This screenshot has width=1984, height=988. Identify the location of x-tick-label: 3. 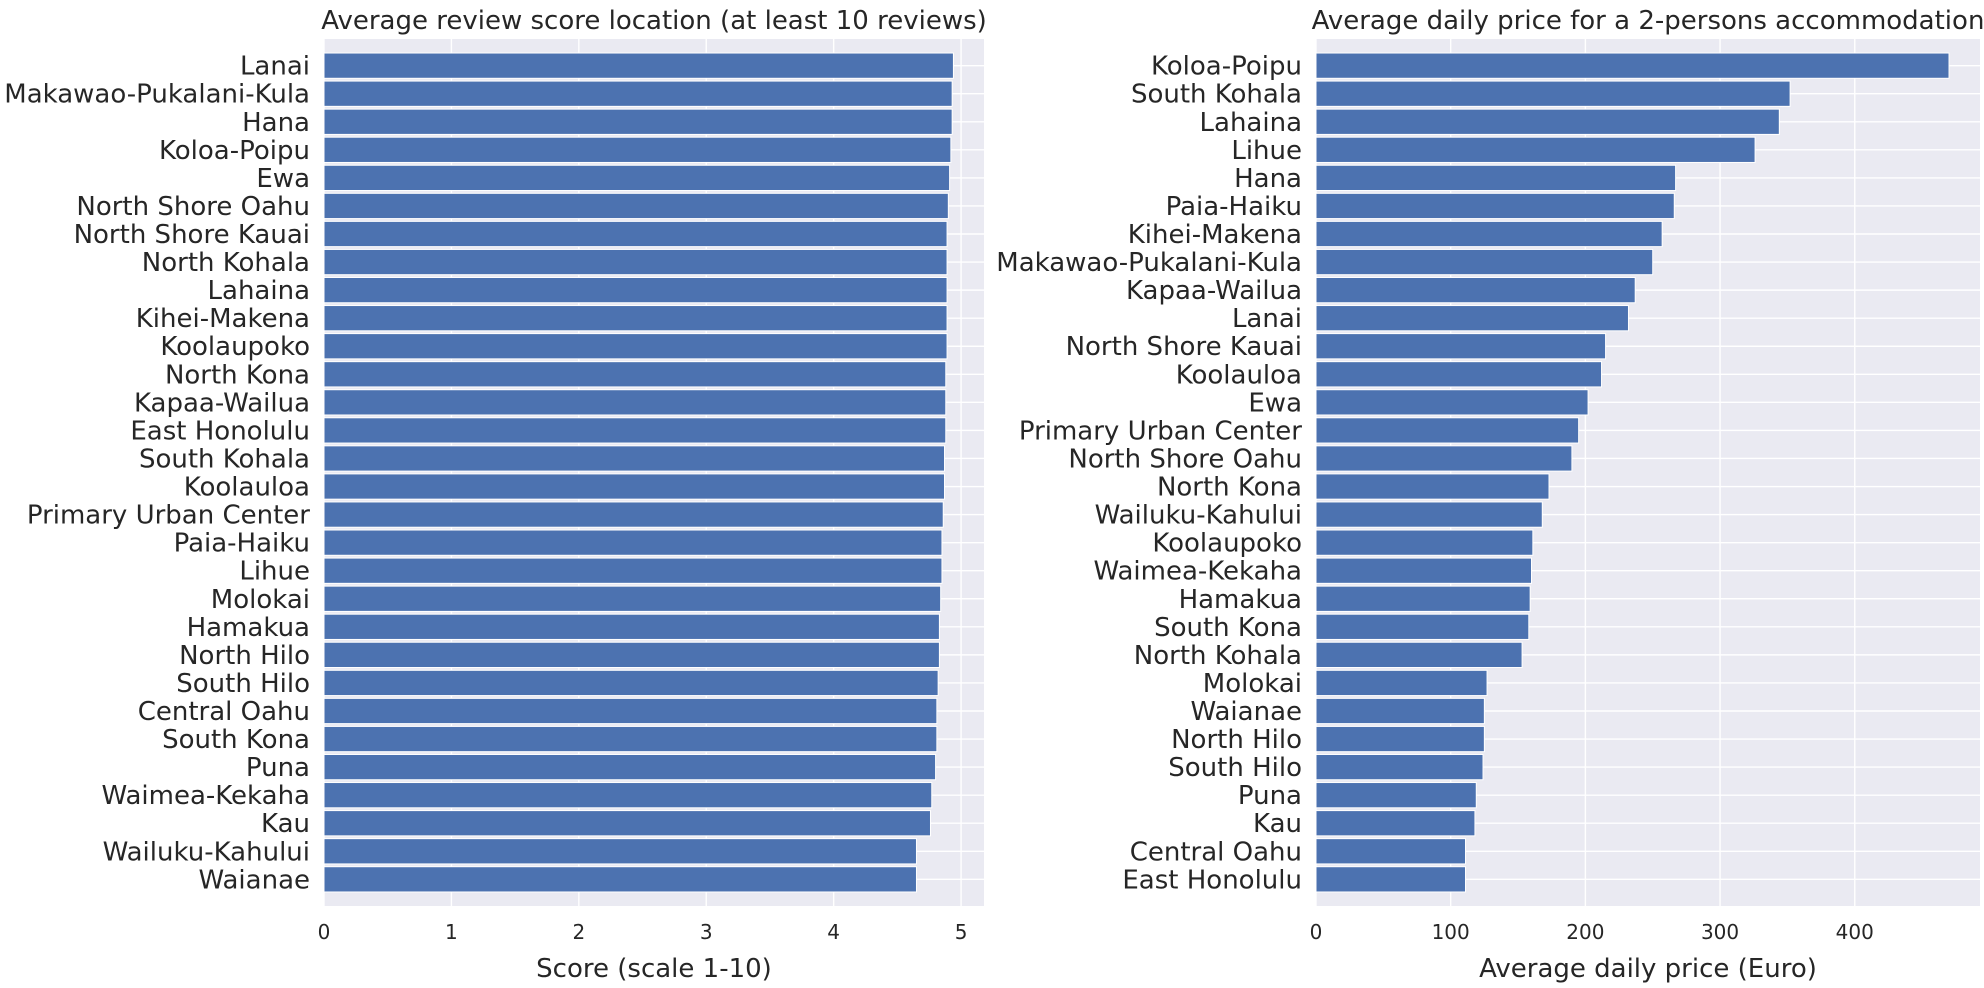
(706, 932).